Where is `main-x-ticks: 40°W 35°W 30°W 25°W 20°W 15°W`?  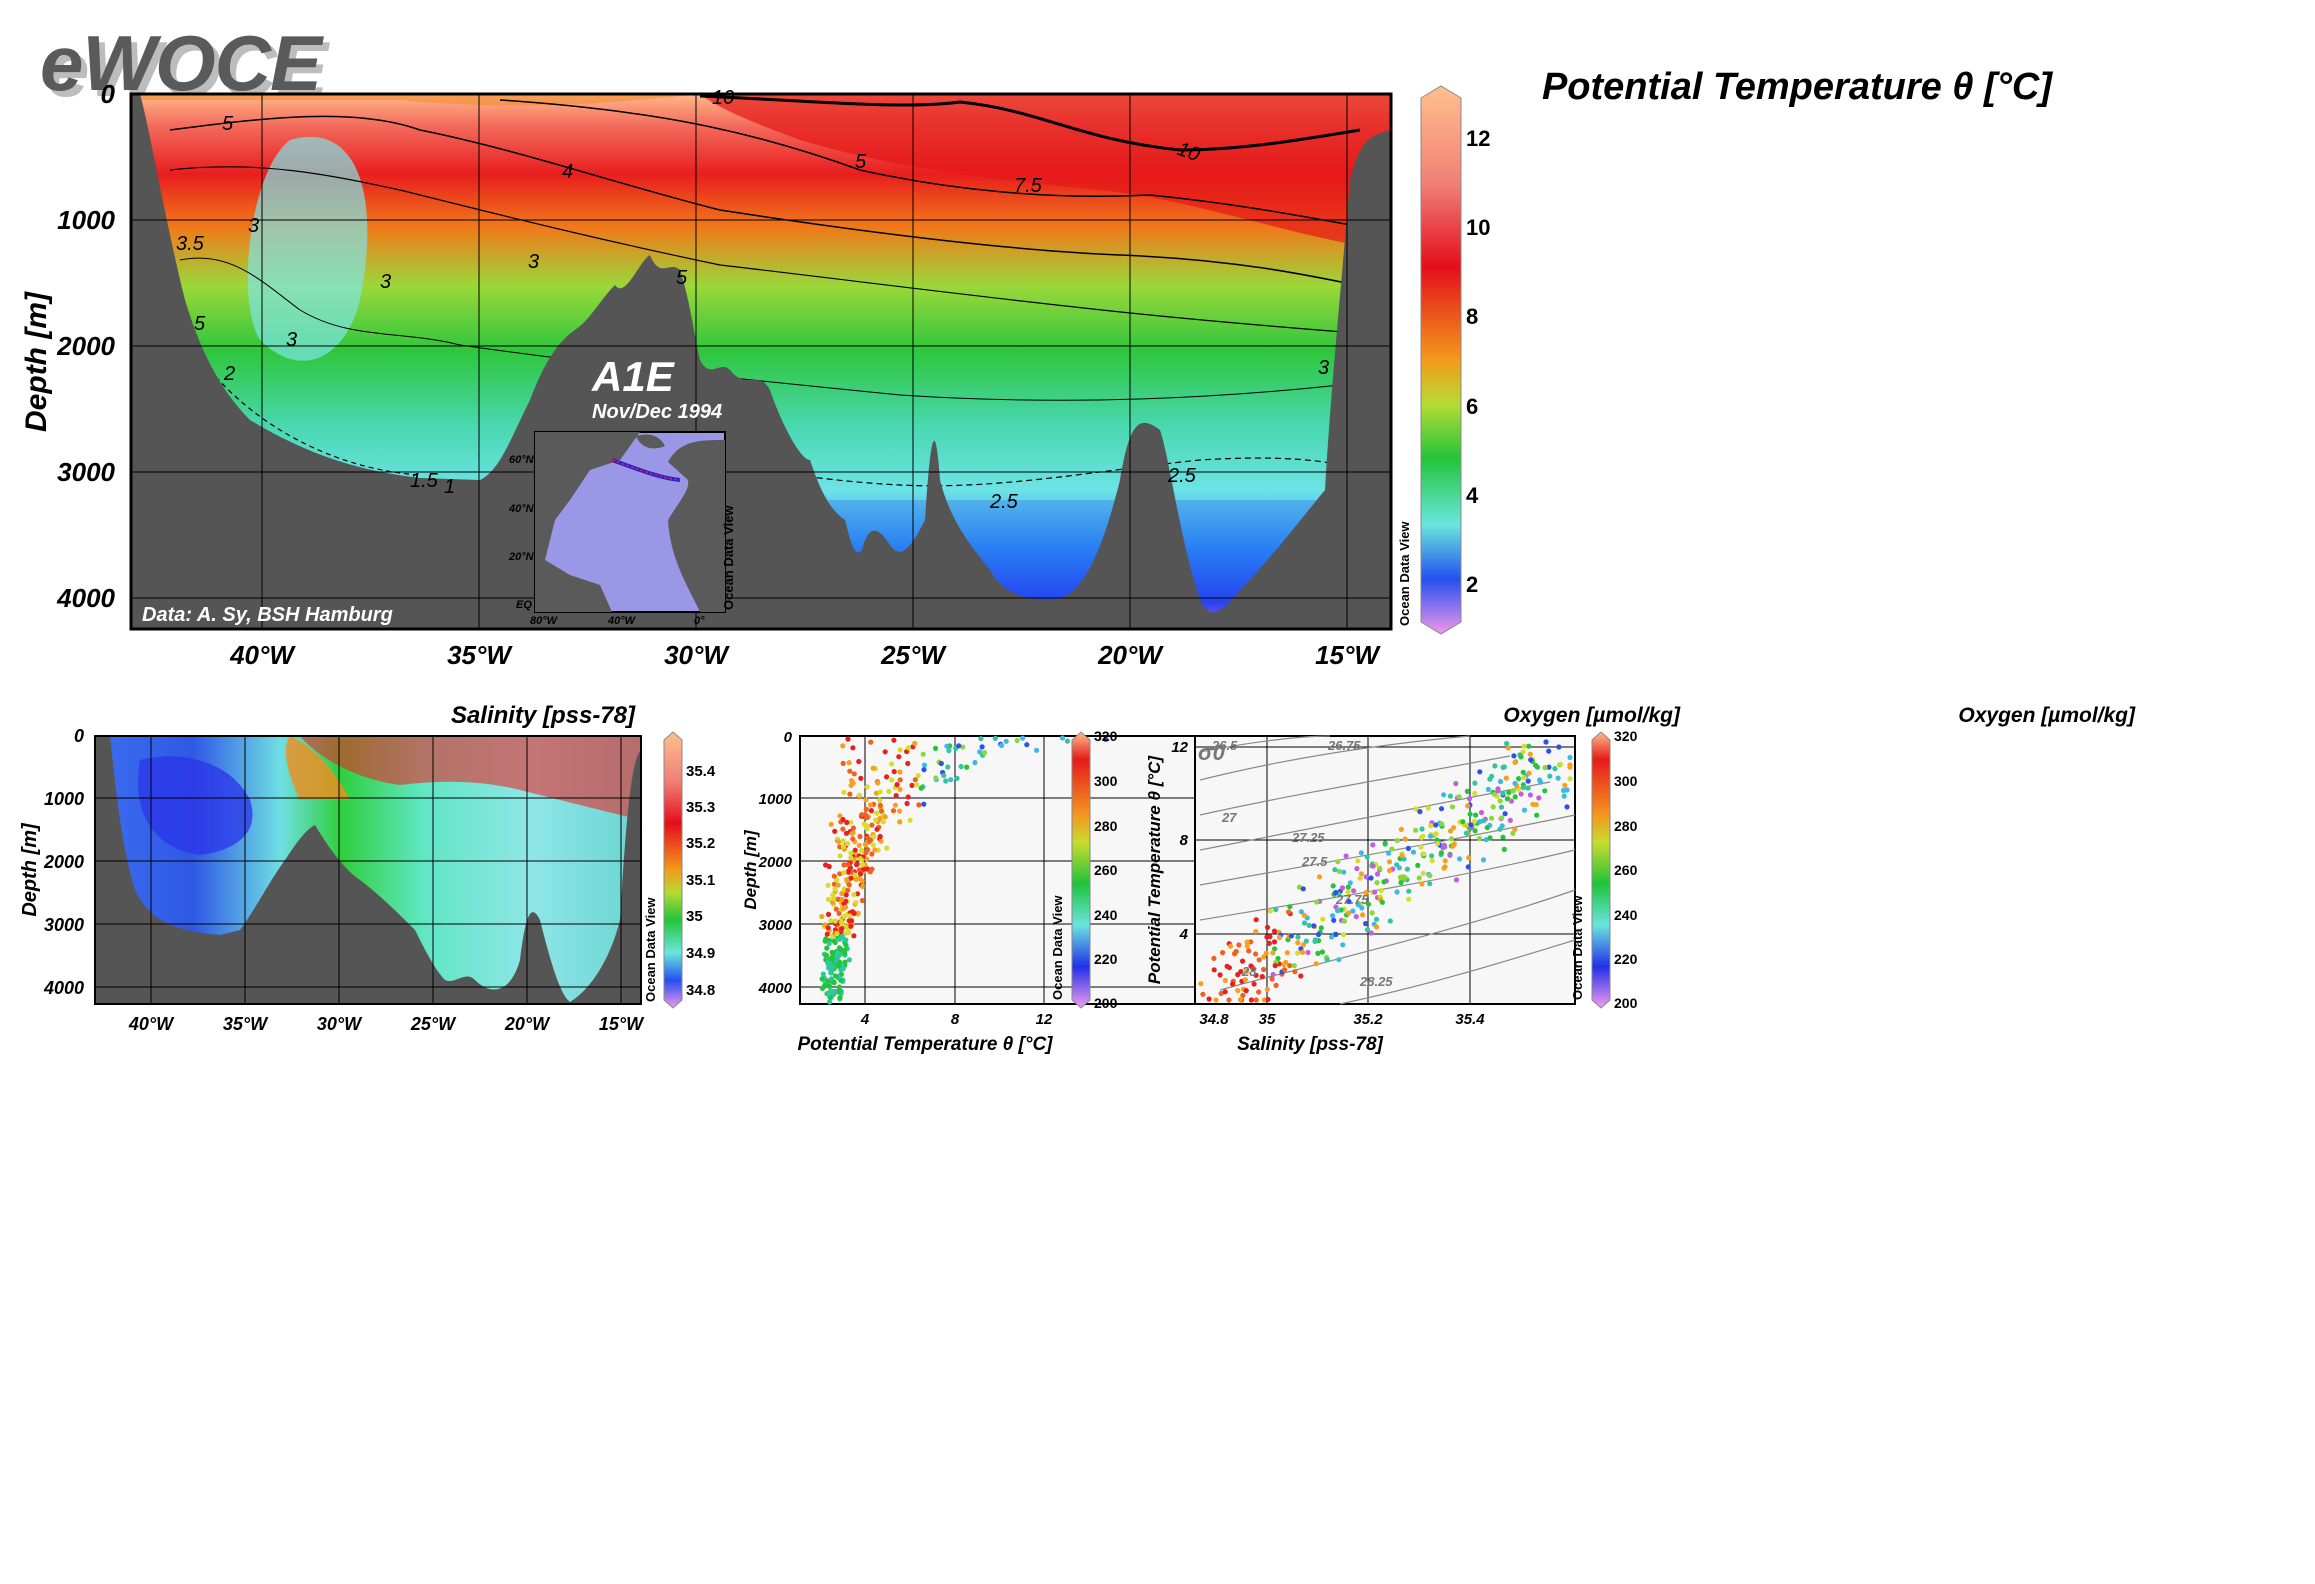
main-x-ticks: 40°W 35°W 30°W 25°W 20°W 15°W is located at coordinates (805, 655).